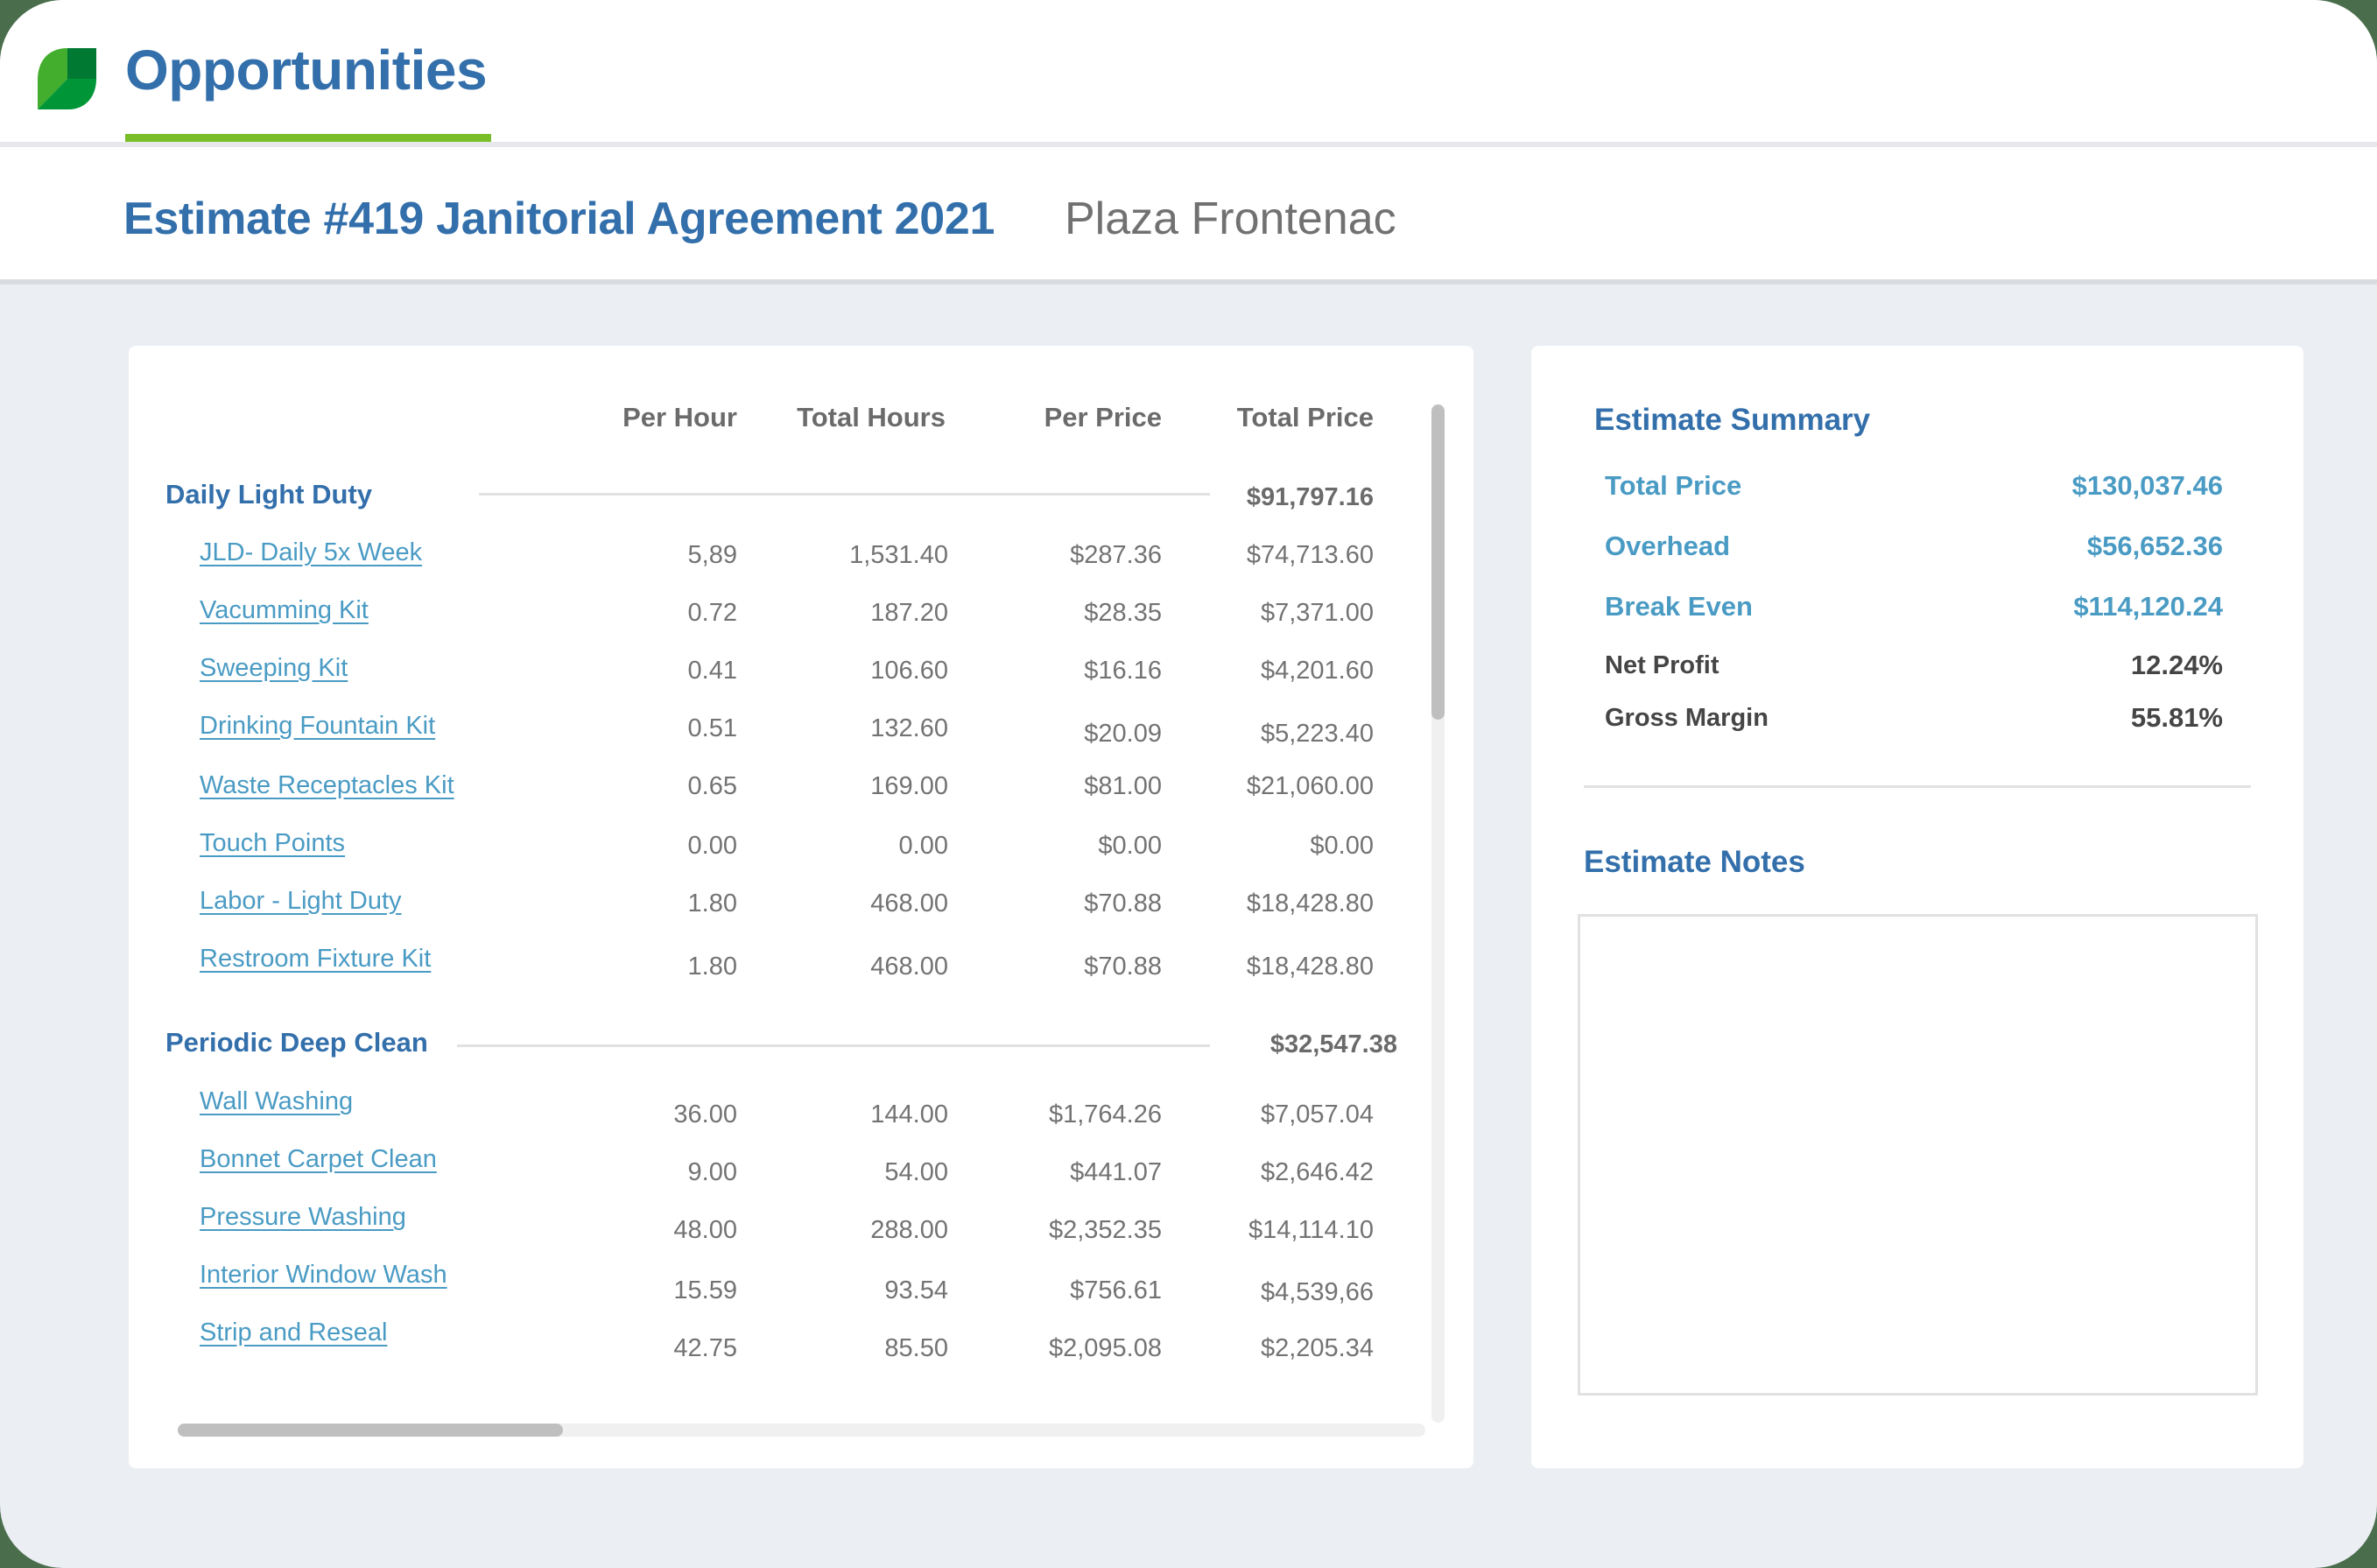 This screenshot has width=2377, height=1568. What do you see at coordinates (1917, 787) in the screenshot?
I see `summary-divider` at bounding box center [1917, 787].